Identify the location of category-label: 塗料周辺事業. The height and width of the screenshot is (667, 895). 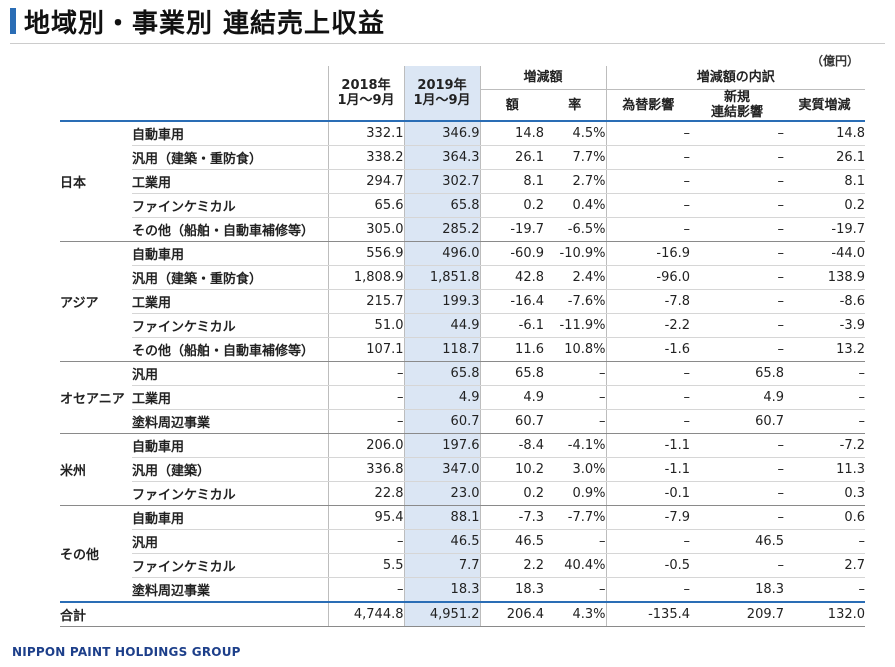
(230, 421).